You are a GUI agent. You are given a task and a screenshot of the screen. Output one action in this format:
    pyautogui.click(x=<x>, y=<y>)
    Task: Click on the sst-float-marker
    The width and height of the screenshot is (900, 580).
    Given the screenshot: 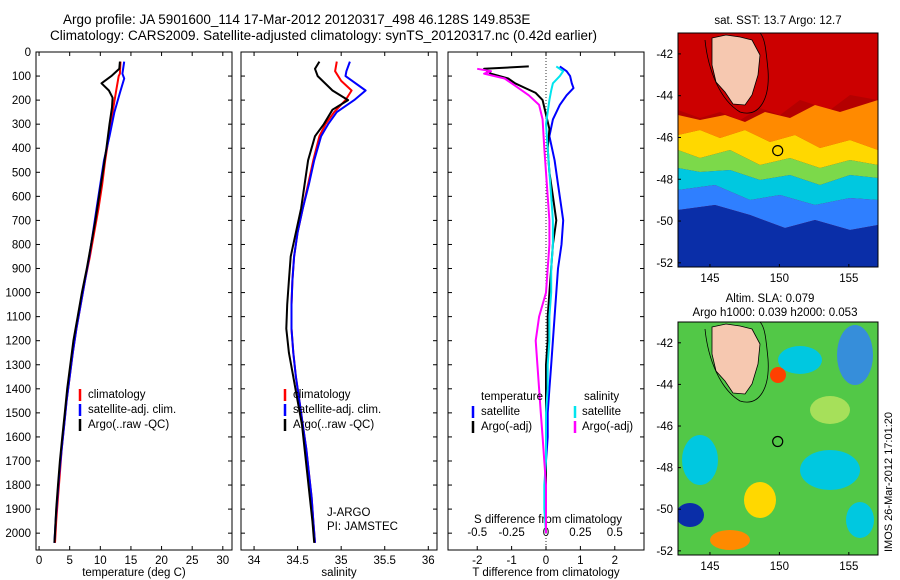 What is the action you would take?
    pyautogui.click(x=778, y=151)
    